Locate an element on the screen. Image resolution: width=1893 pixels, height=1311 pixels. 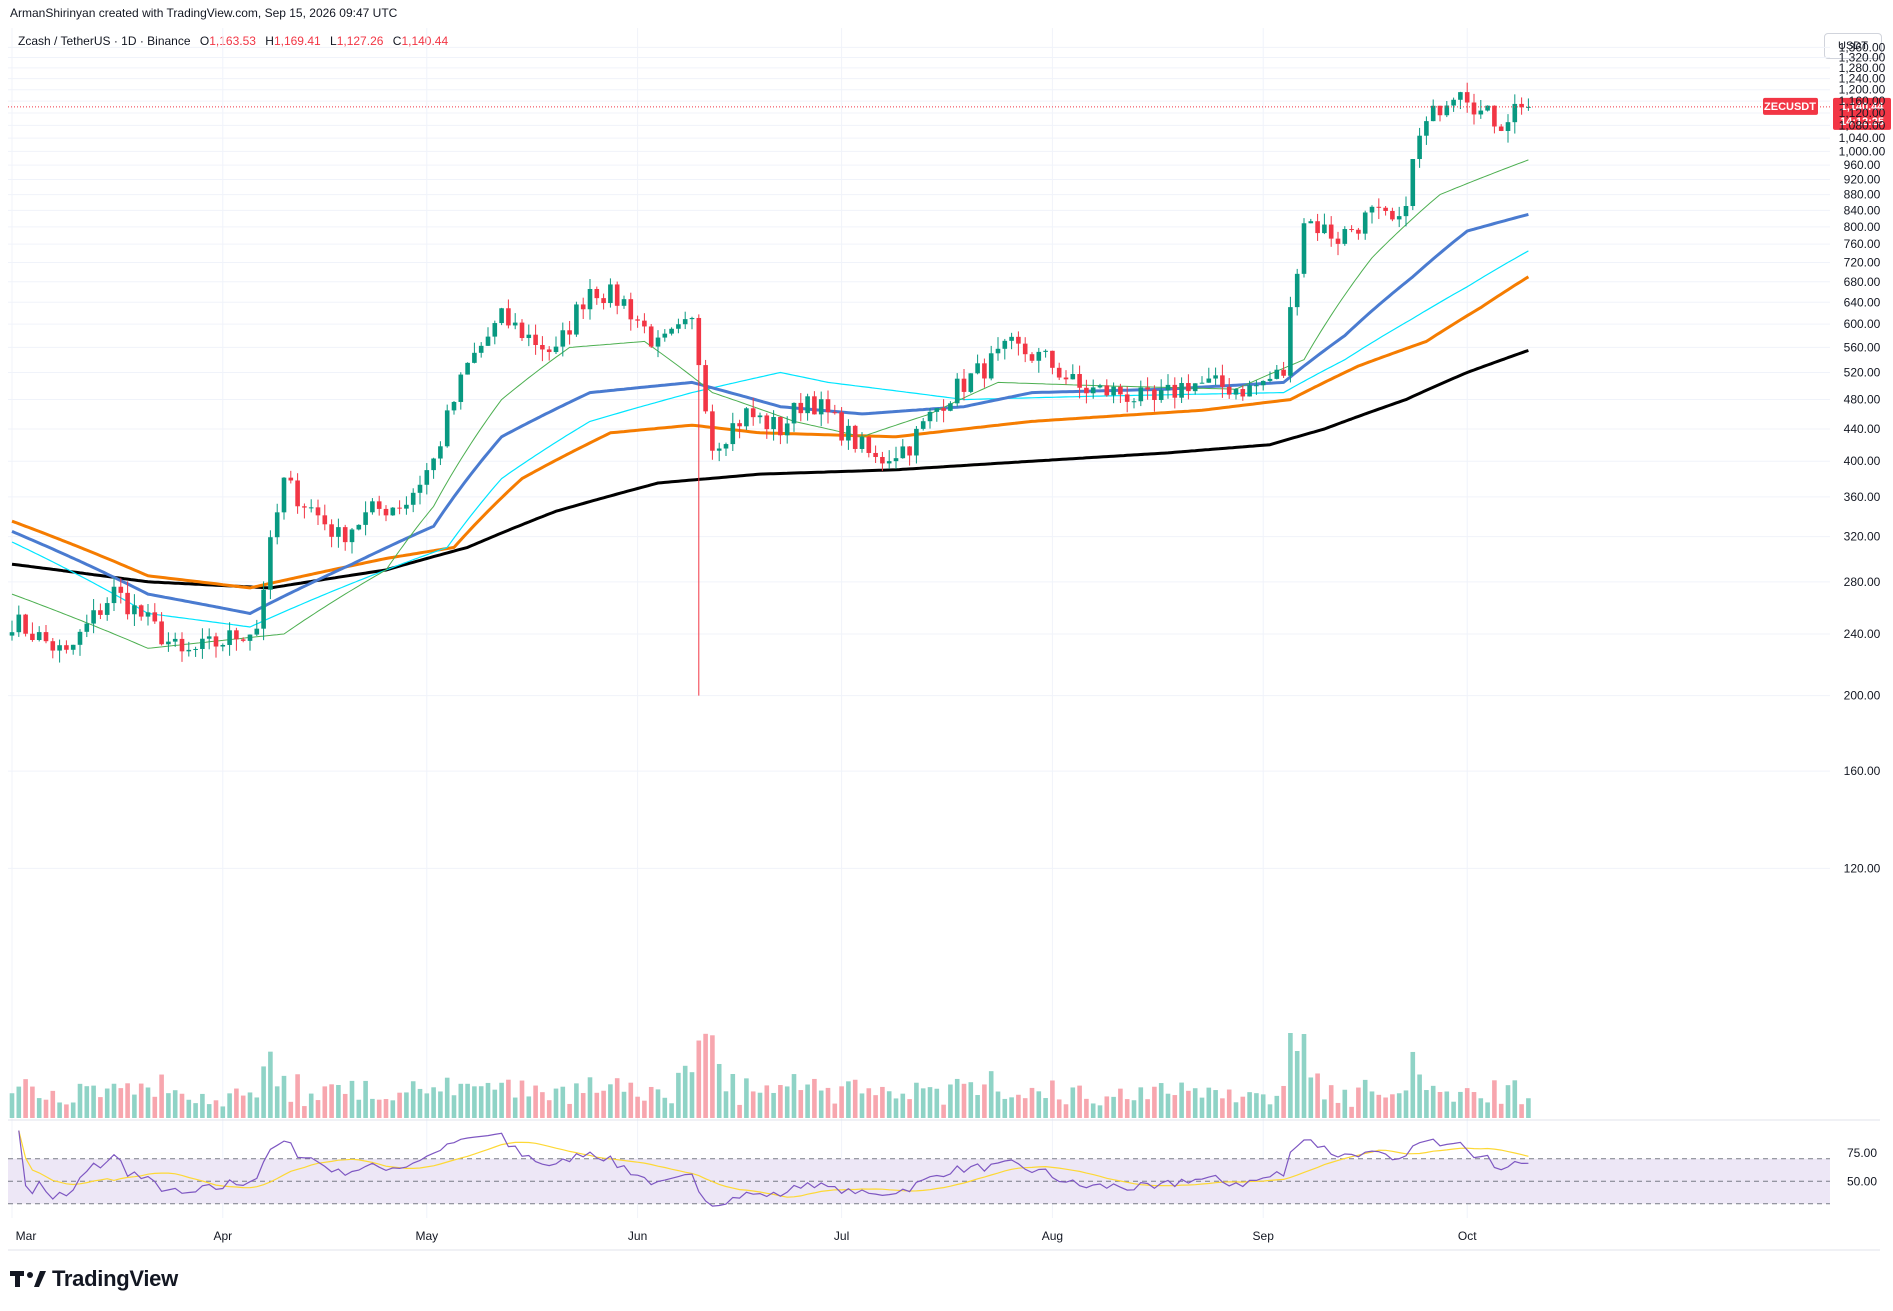
last-price-line: ZECUSDT 1,140.44 14:12:25 is located at coordinates (949, 113).